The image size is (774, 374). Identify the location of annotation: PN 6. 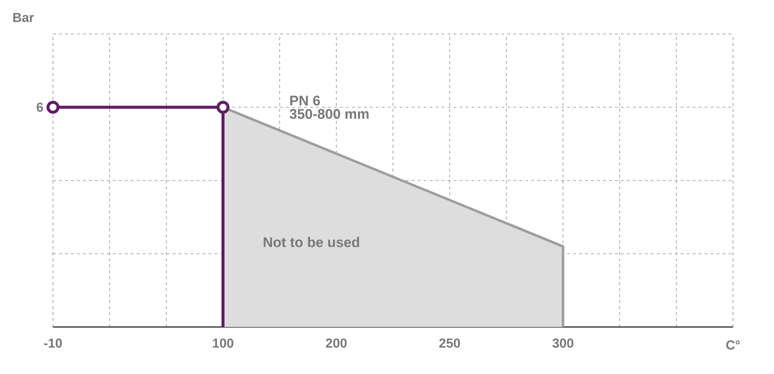
(305, 101).